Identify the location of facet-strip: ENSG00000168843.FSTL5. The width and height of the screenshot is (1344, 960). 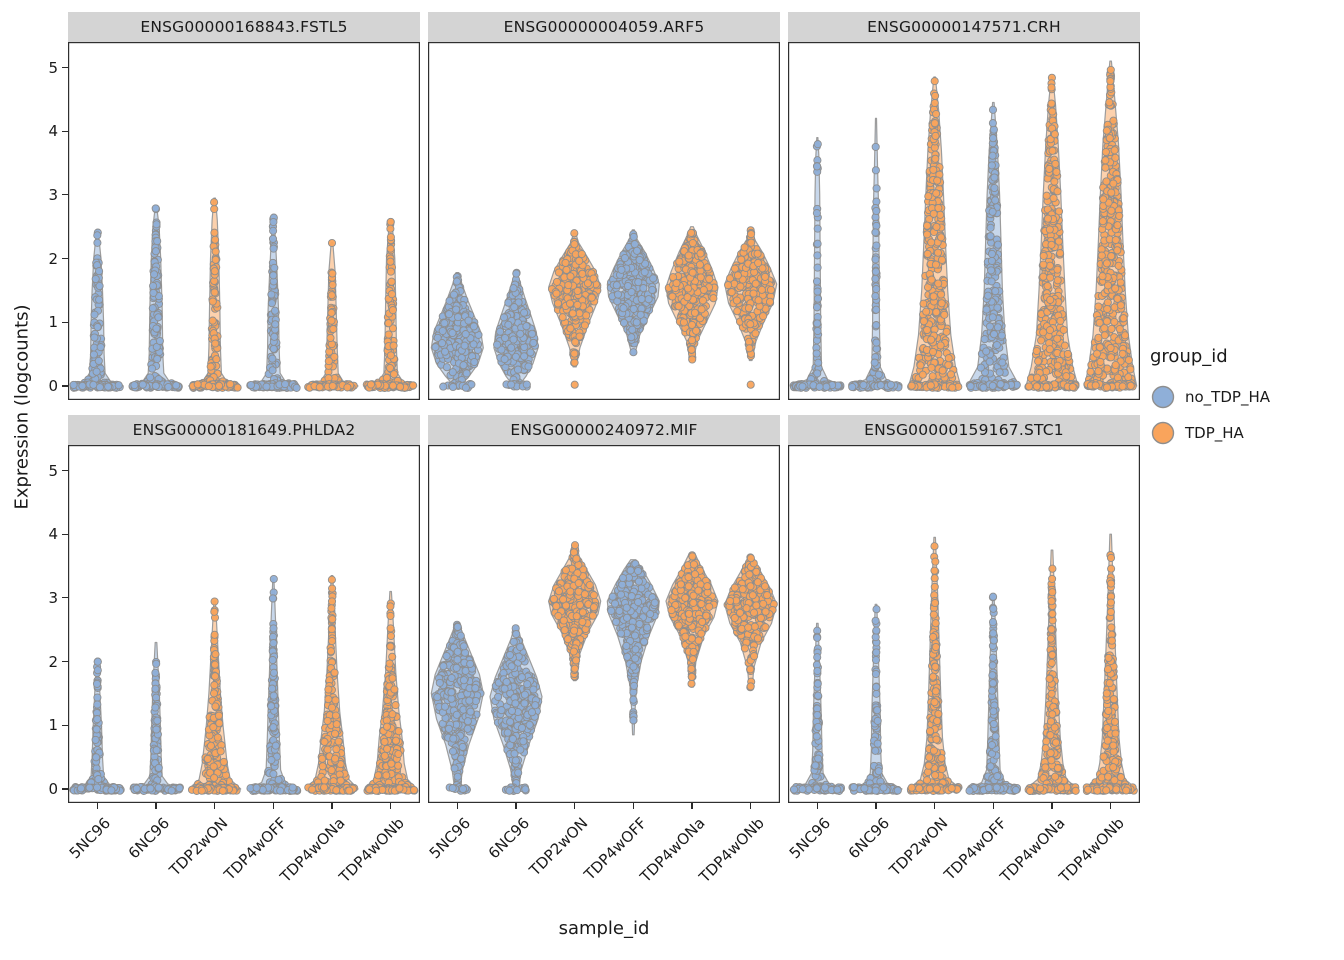
(244, 27).